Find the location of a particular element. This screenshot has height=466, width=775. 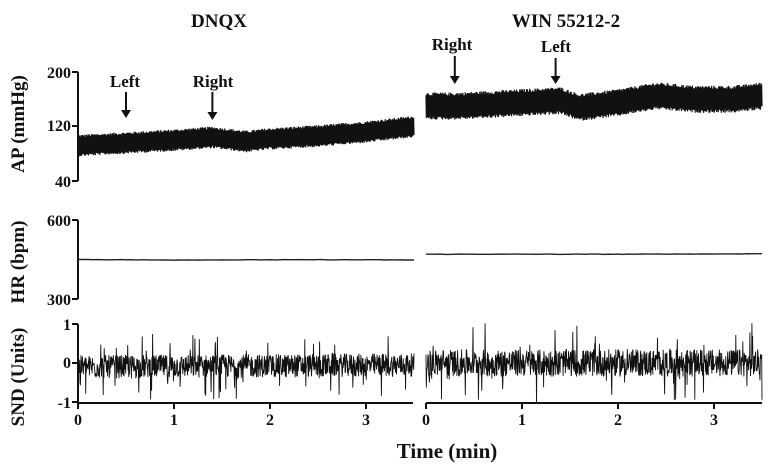

x-axis-ticks is located at coordinates (396, 406).